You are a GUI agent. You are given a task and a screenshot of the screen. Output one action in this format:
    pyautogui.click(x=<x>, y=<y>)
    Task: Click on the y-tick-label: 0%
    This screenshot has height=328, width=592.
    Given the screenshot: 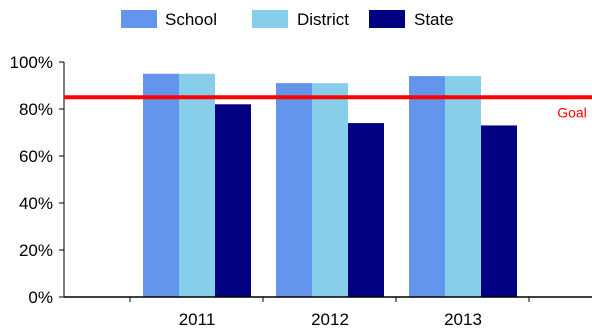 What is the action you would take?
    pyautogui.click(x=40, y=297)
    